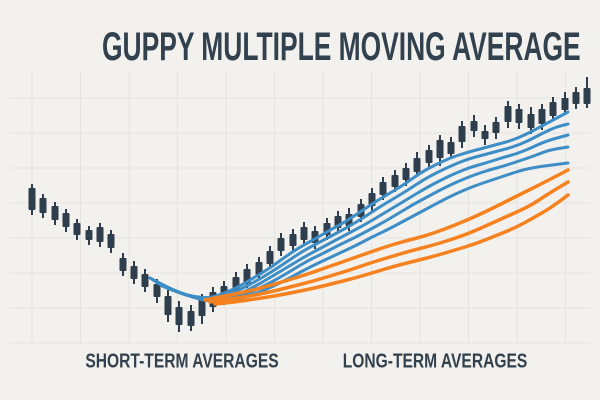 This screenshot has width=600, height=400. Describe the element at coordinates (341, 47) in the screenshot. I see `chart-title: GUPPY MULTIPLE MOVING AVERAGE` at that location.